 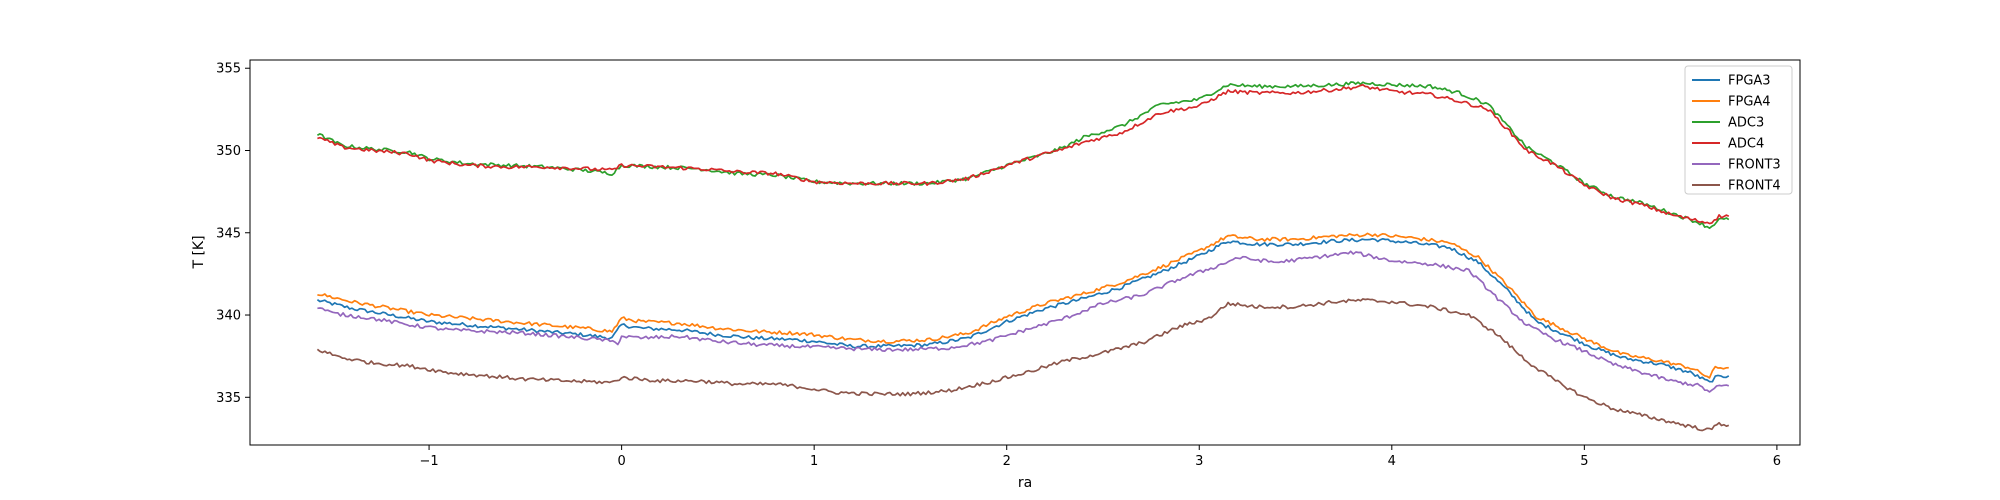 I want to click on y-axis-label: T [K], so click(x=199, y=252).